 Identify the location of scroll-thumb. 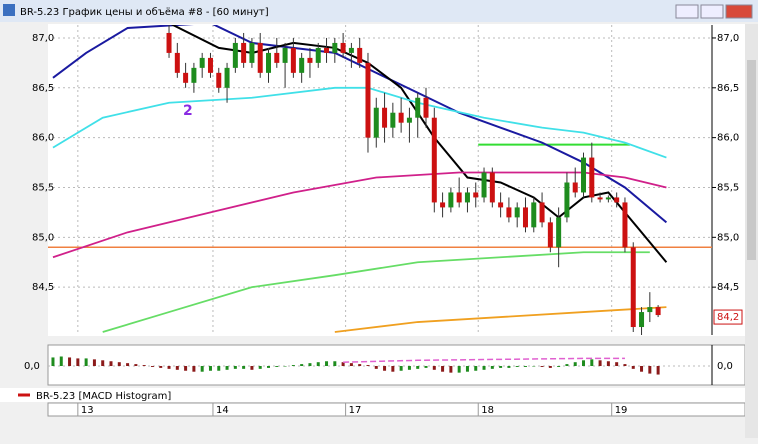
(751, 160).